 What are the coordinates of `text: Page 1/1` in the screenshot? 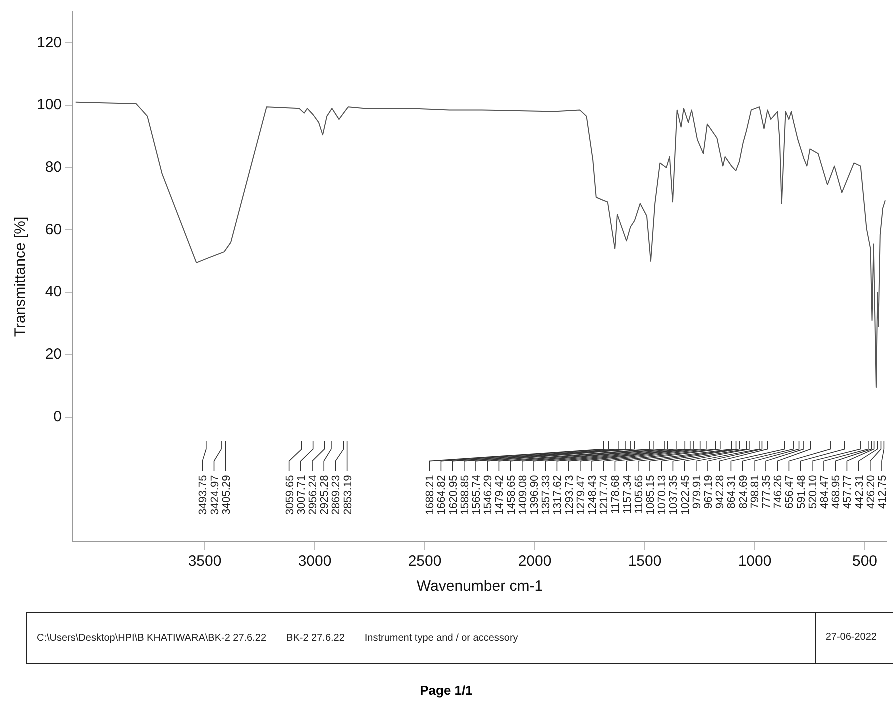 It's located at (446, 690).